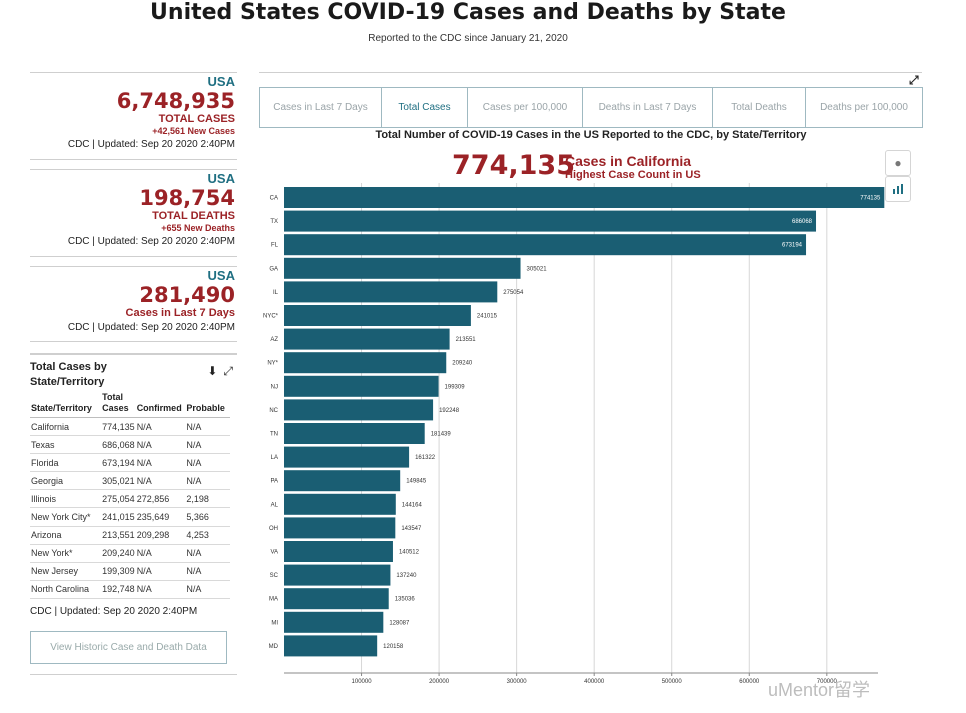 This screenshot has width=966, height=713. I want to click on tab-total-cases: Total Cases, so click(425, 107).